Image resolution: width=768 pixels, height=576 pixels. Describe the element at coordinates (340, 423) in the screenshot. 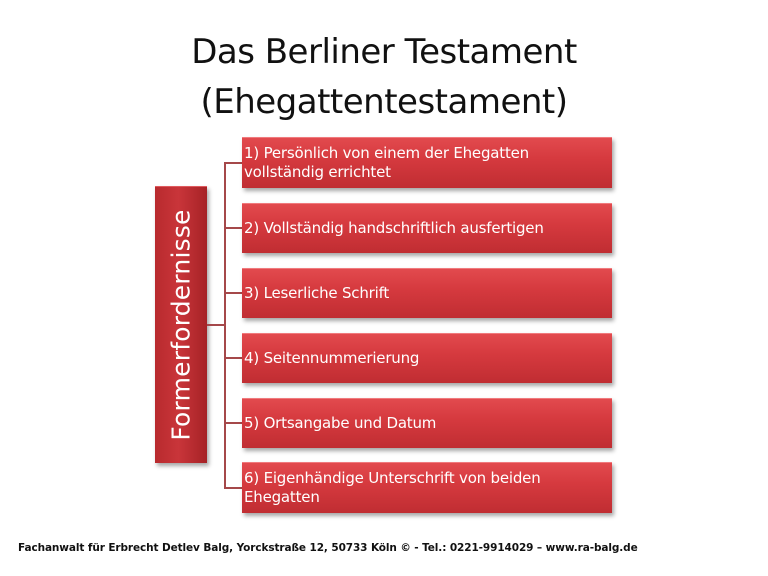

I see `requirement-label: 5) Ortsangabe und Datum` at that location.